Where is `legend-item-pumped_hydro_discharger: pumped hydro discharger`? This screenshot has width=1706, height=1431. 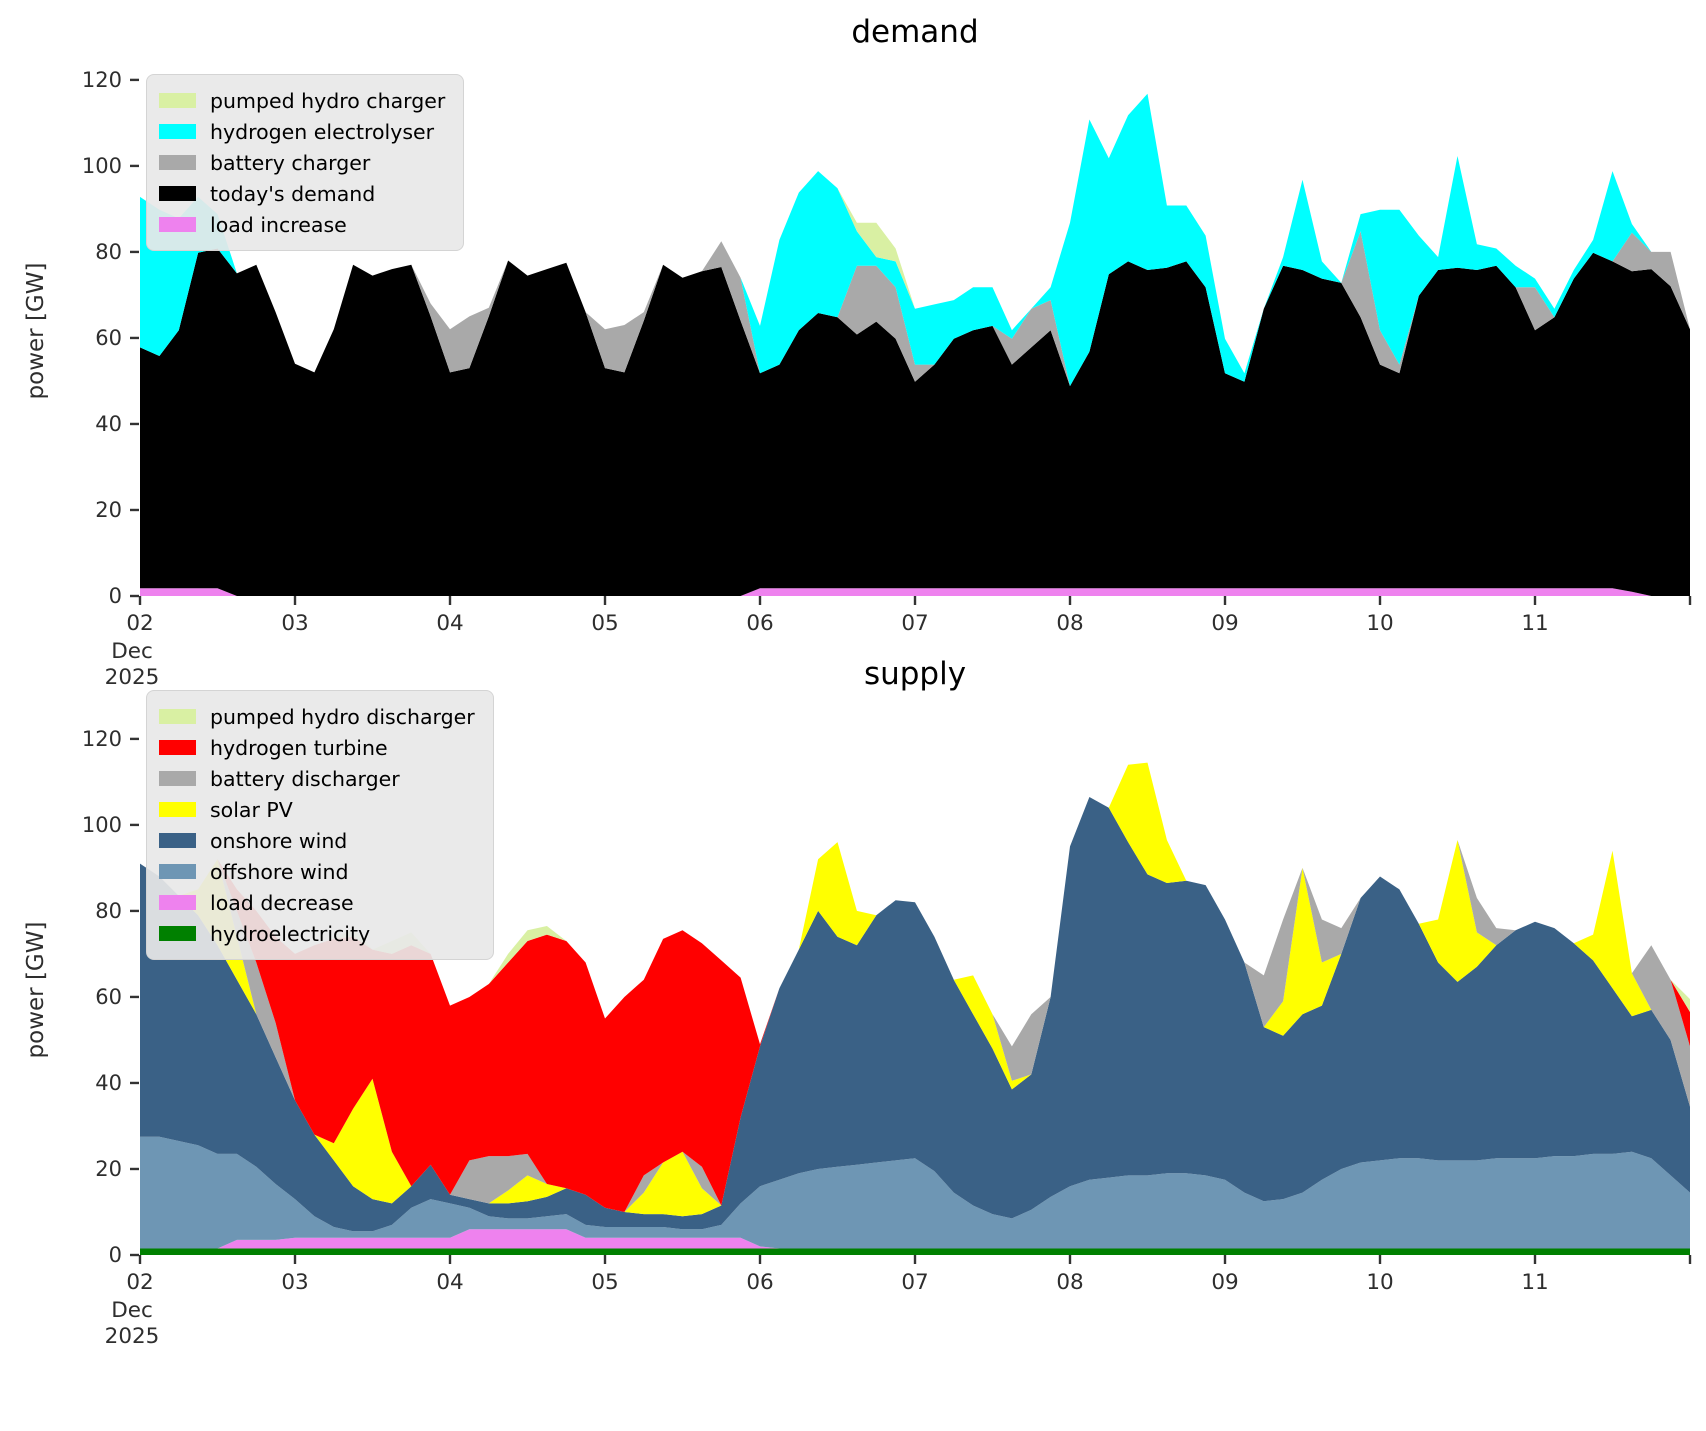 legend-item-pumped_hydro_discharger: pumped hydro discharger is located at coordinates (317, 716).